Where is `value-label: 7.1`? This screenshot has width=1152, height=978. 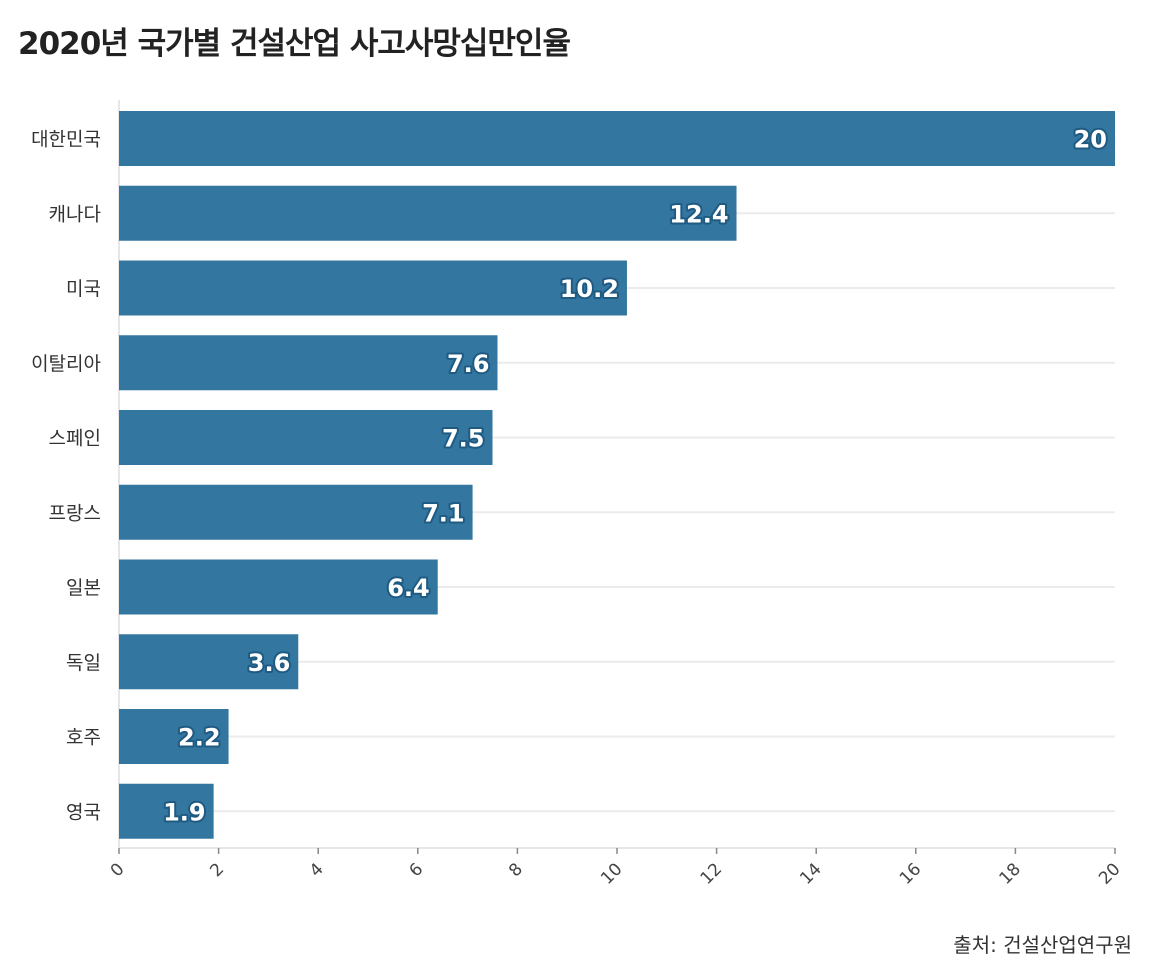 value-label: 7.1 is located at coordinates (443, 513).